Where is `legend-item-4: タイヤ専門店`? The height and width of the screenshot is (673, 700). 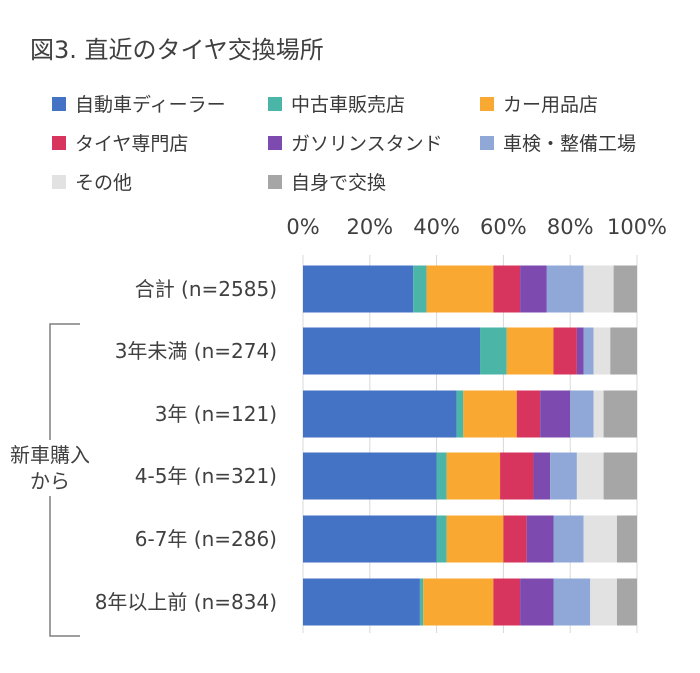
legend-item-4: タイヤ専門店 is located at coordinates (120, 142).